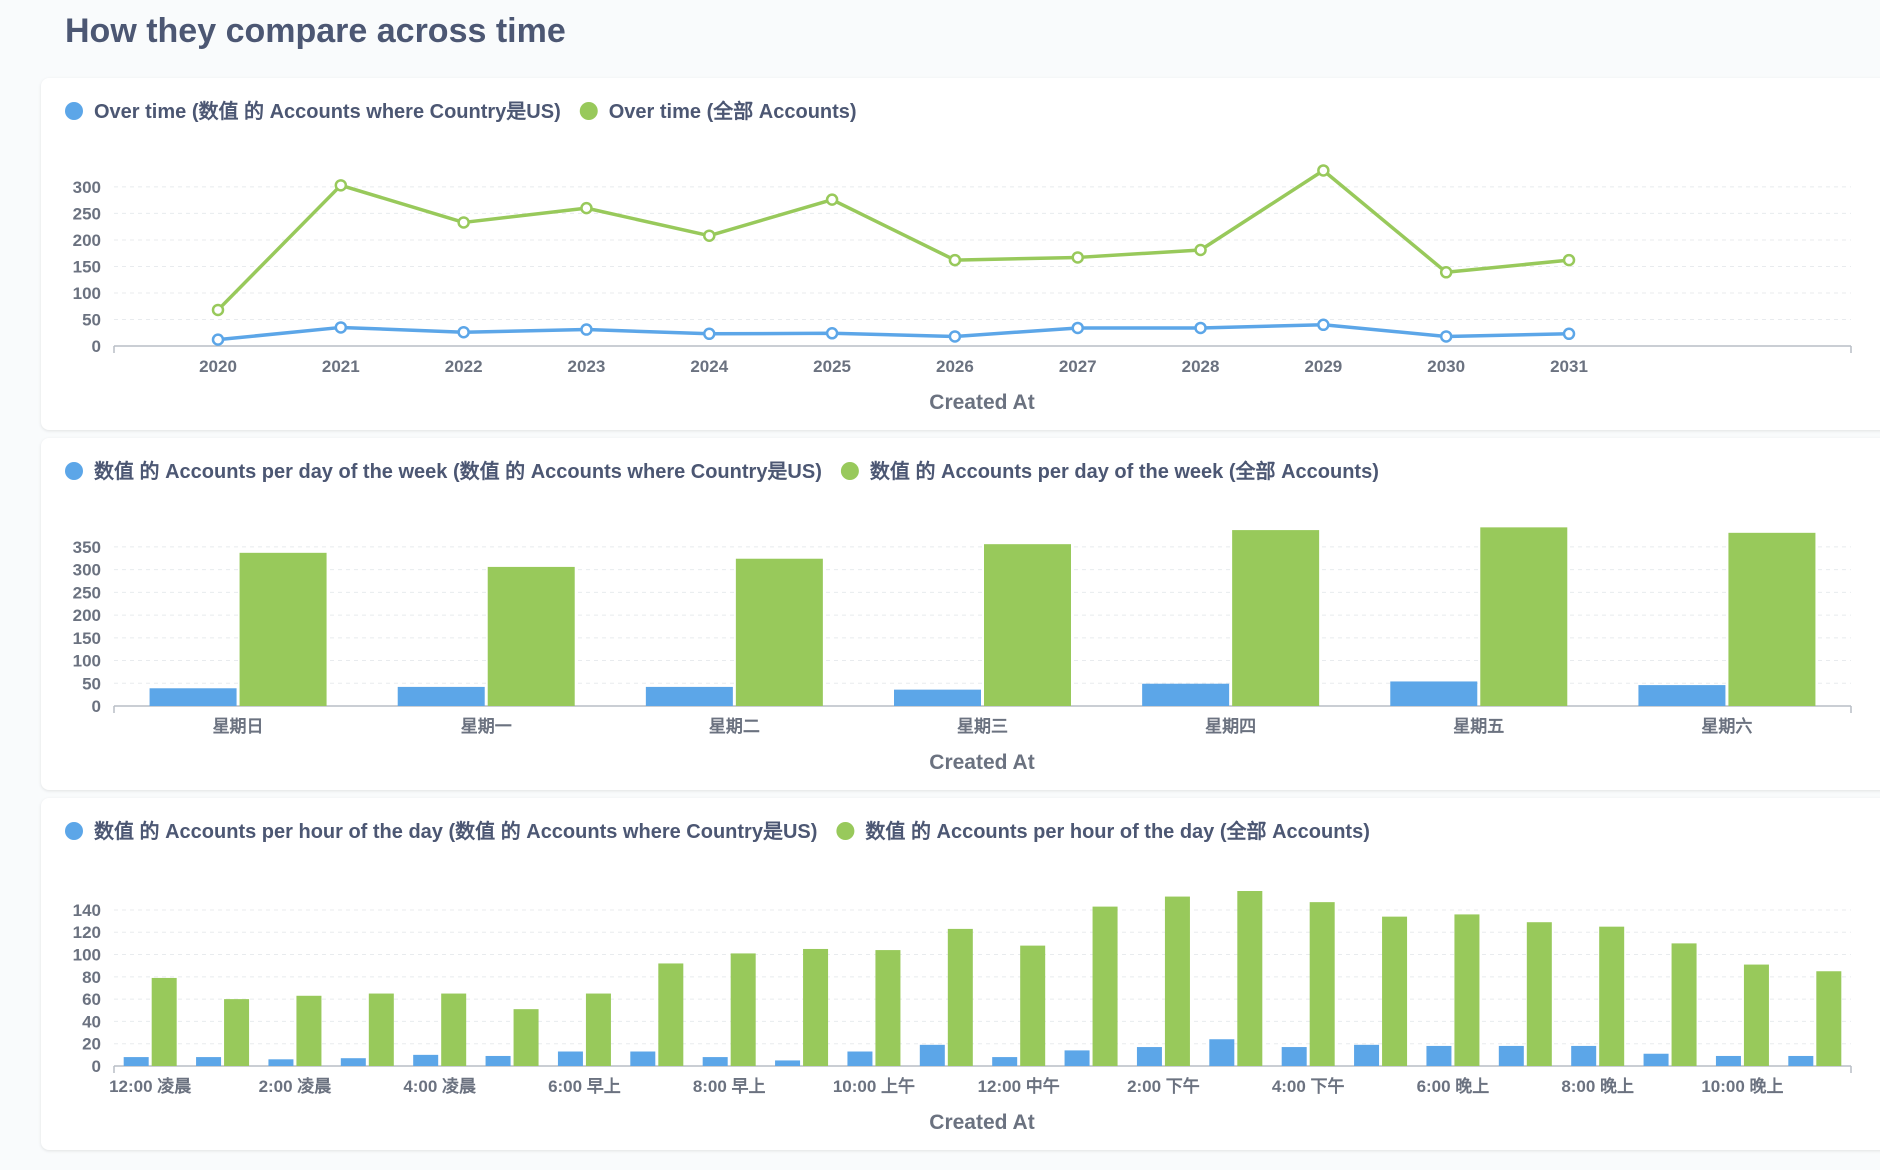 Image resolution: width=1880 pixels, height=1170 pixels. I want to click on legend-marker-all, so click(849, 471).